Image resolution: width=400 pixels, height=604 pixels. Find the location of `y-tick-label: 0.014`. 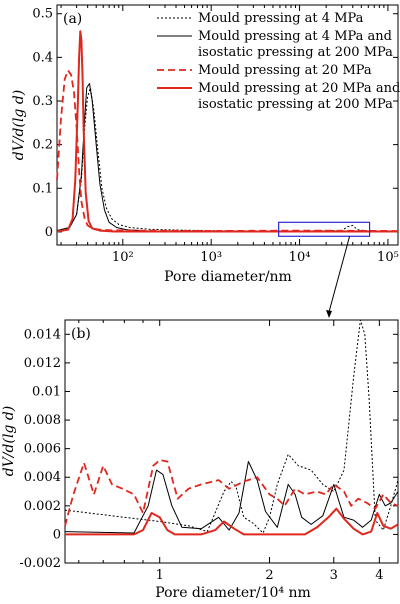

y-tick-label: 0.014 is located at coordinates (42, 334).